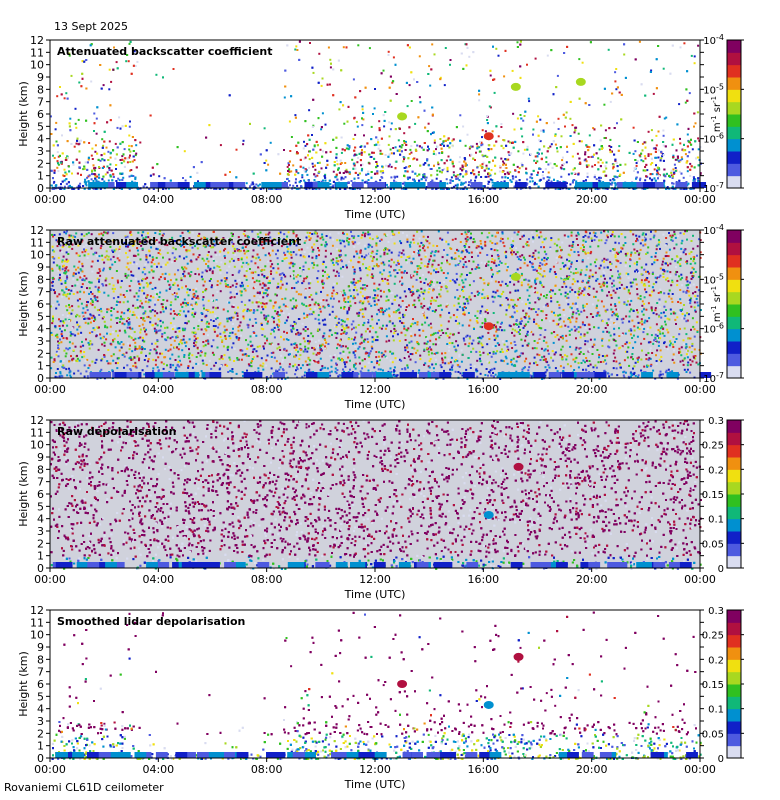  I want to click on ground-layer-cell, so click(520, 185).